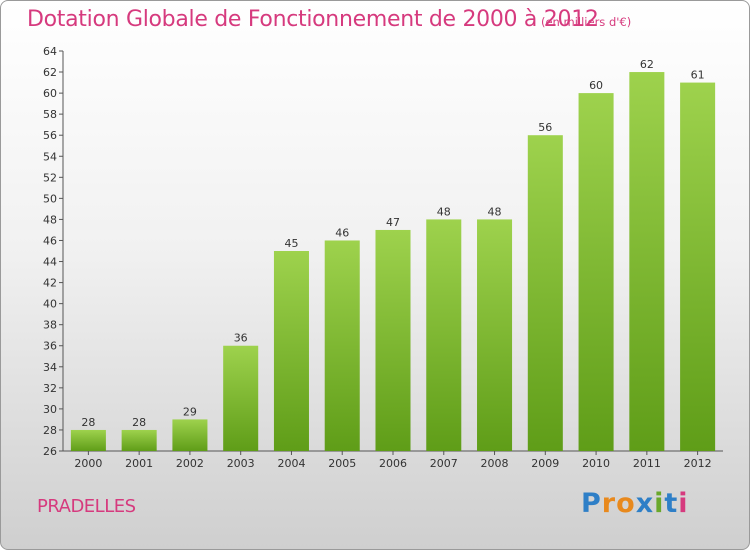 This screenshot has width=750, height=550. I want to click on y-tick-label: 64, so click(50, 51).